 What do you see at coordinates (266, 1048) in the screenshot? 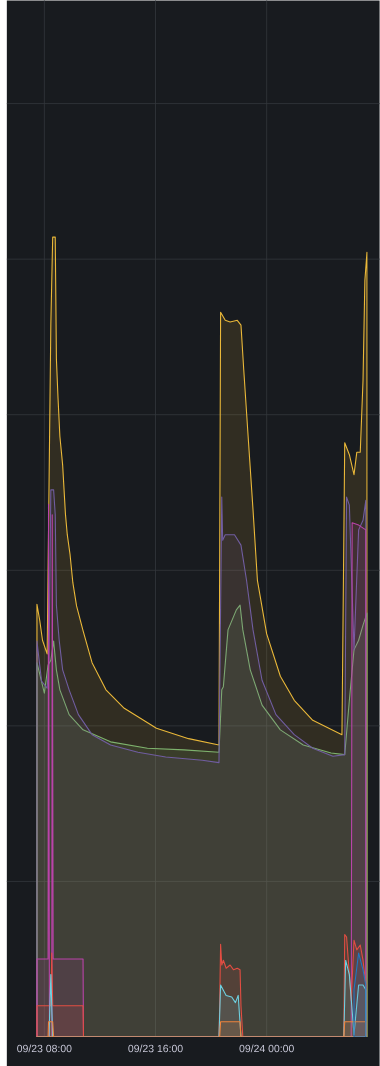
I see `x-tick-label: 09/24 00:00` at bounding box center [266, 1048].